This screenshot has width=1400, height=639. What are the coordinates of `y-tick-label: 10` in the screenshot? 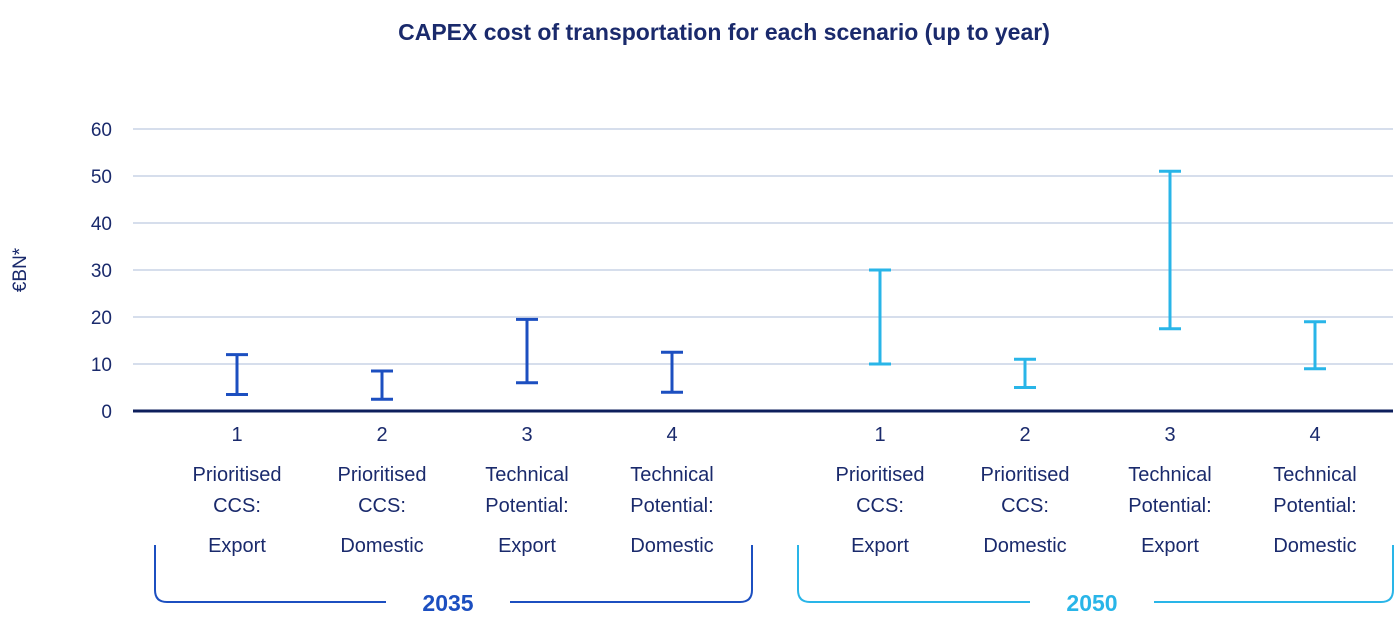 It's located at (101, 365).